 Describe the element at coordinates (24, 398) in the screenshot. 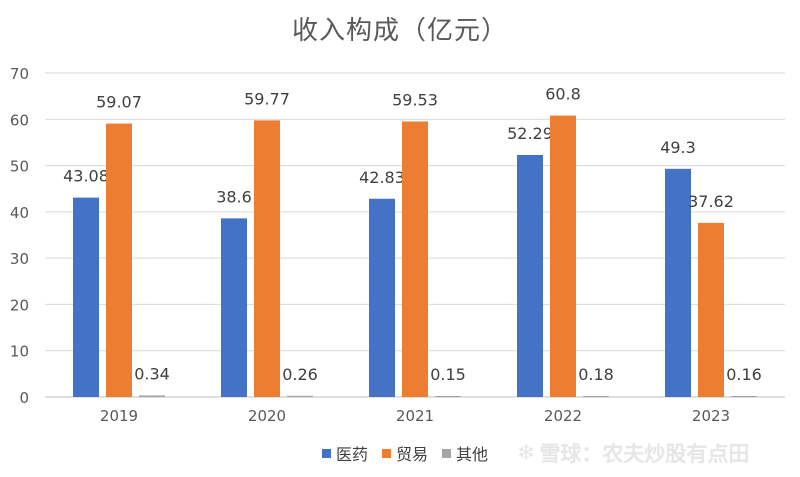

I see `y-tick-label: 0` at that location.